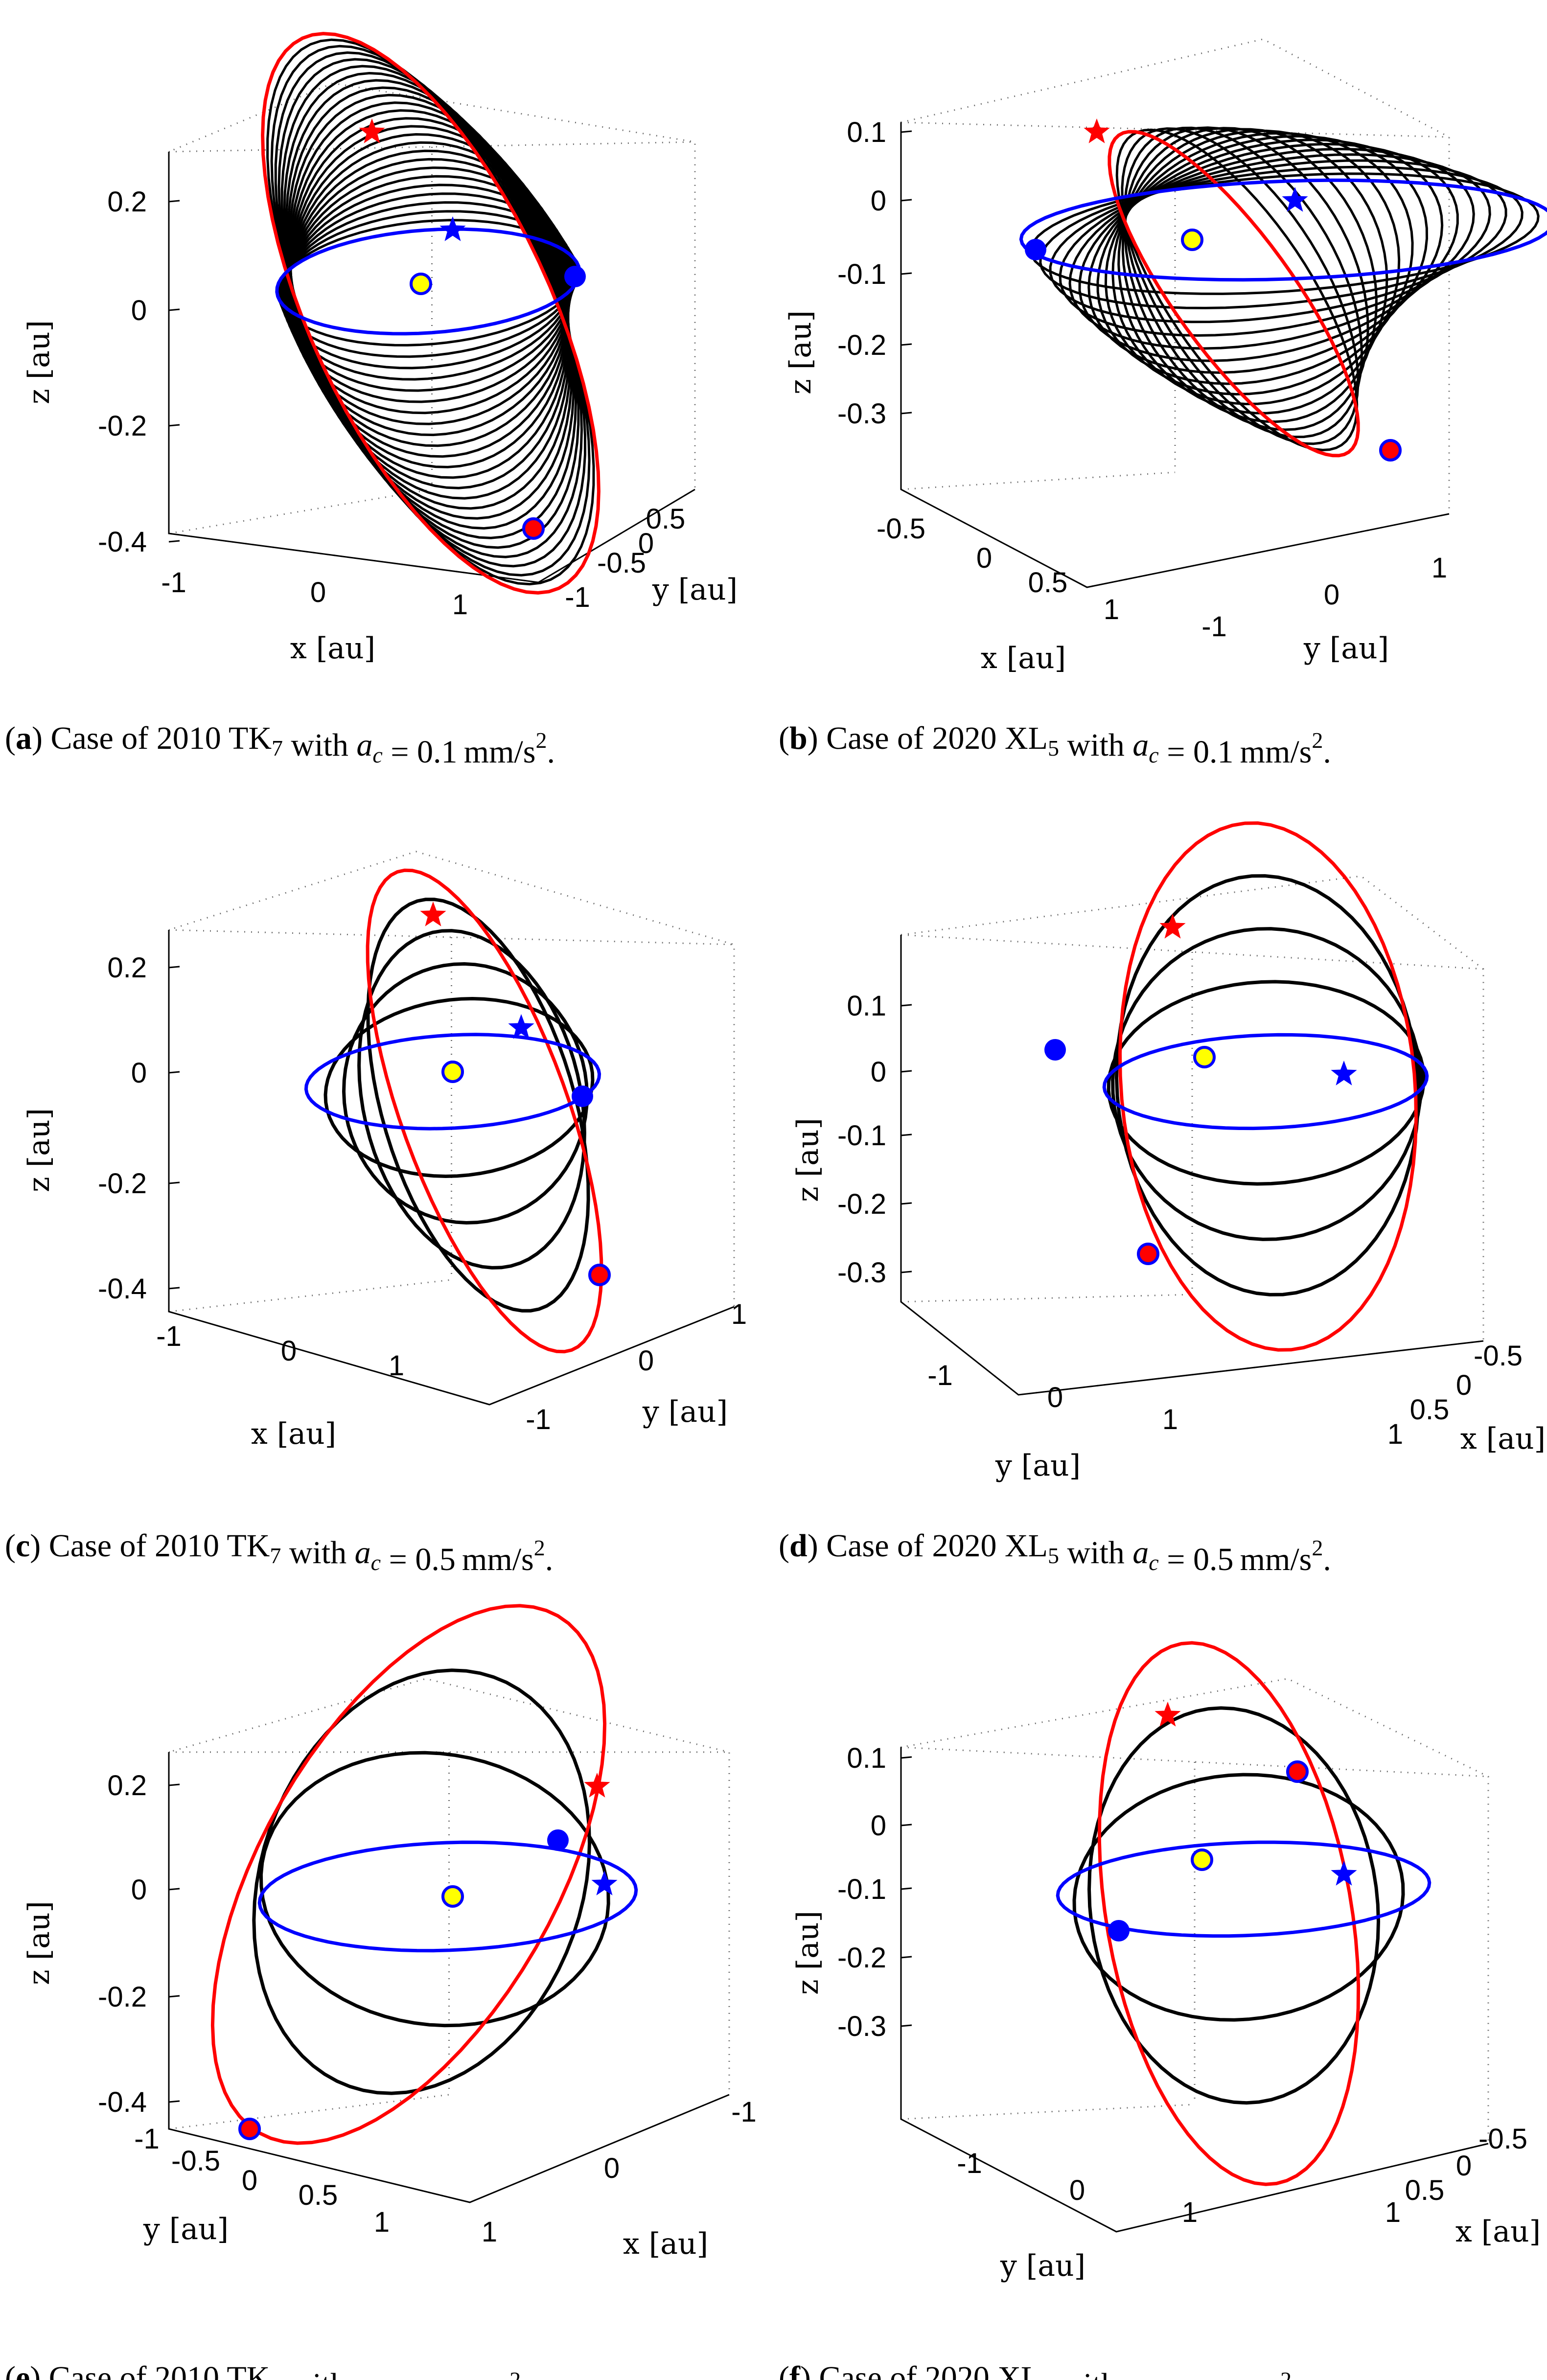 The height and width of the screenshot is (2380, 1547). I want to click on z-tick-label: 0.2, so click(127, 1786).